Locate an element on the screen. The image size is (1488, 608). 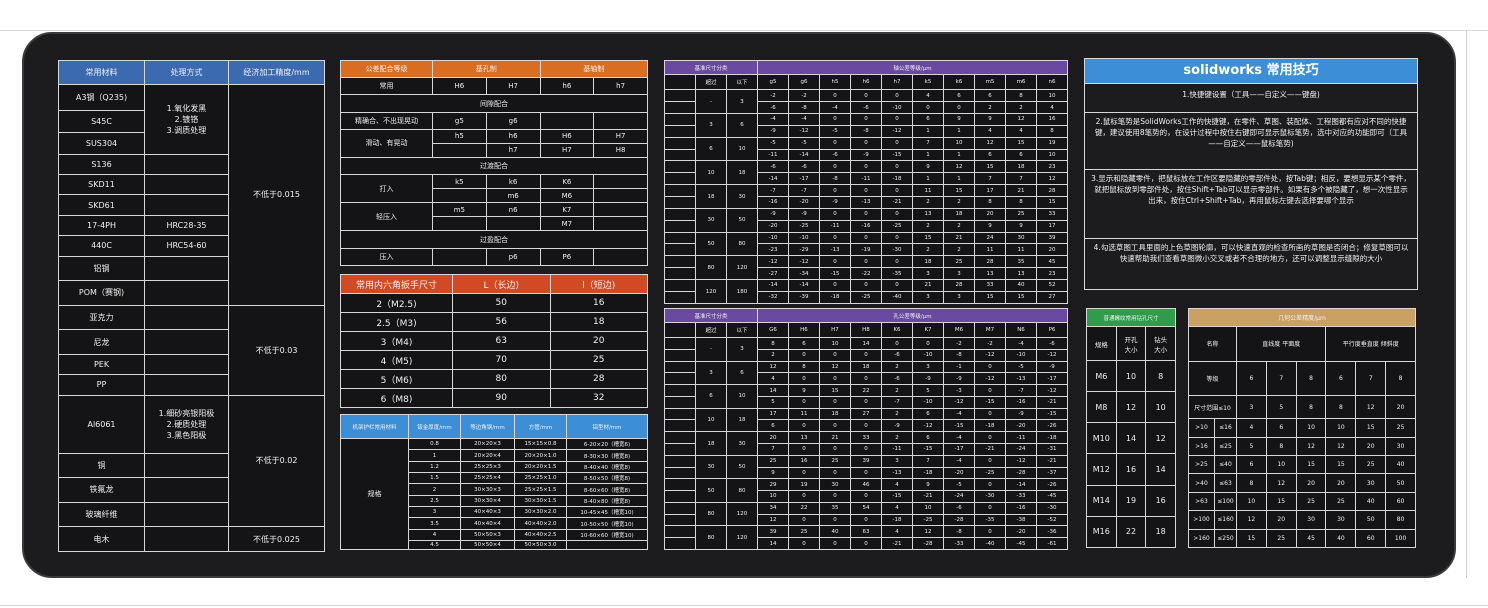
tol-col-header: P6 is located at coordinates (1052, 330).